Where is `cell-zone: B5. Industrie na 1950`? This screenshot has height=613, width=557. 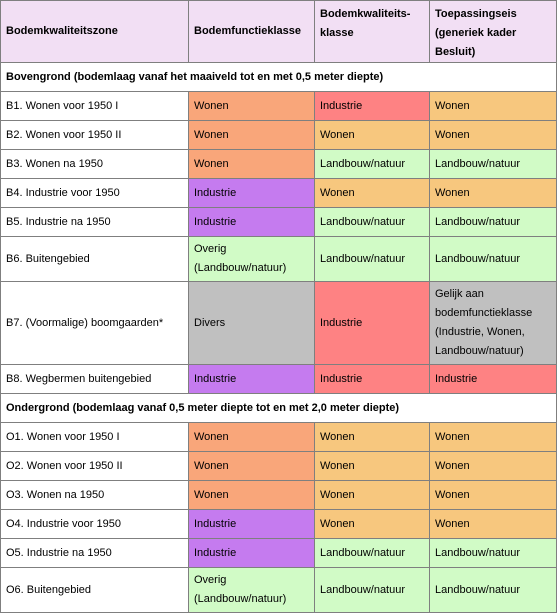 cell-zone: B5. Industrie na 1950 is located at coordinates (94, 222).